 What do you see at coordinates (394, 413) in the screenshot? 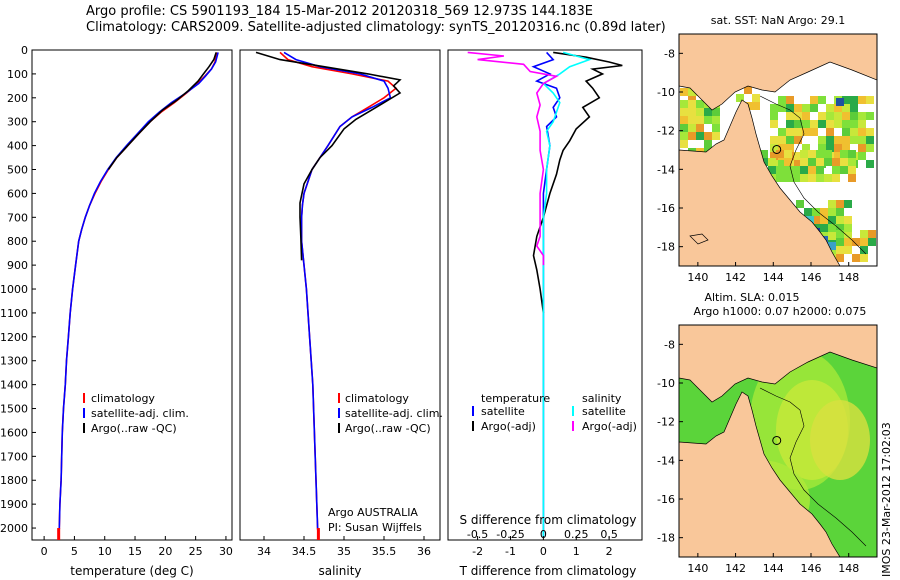
I see `legend-satellite-adj: satellite-adj. clim.` at bounding box center [394, 413].